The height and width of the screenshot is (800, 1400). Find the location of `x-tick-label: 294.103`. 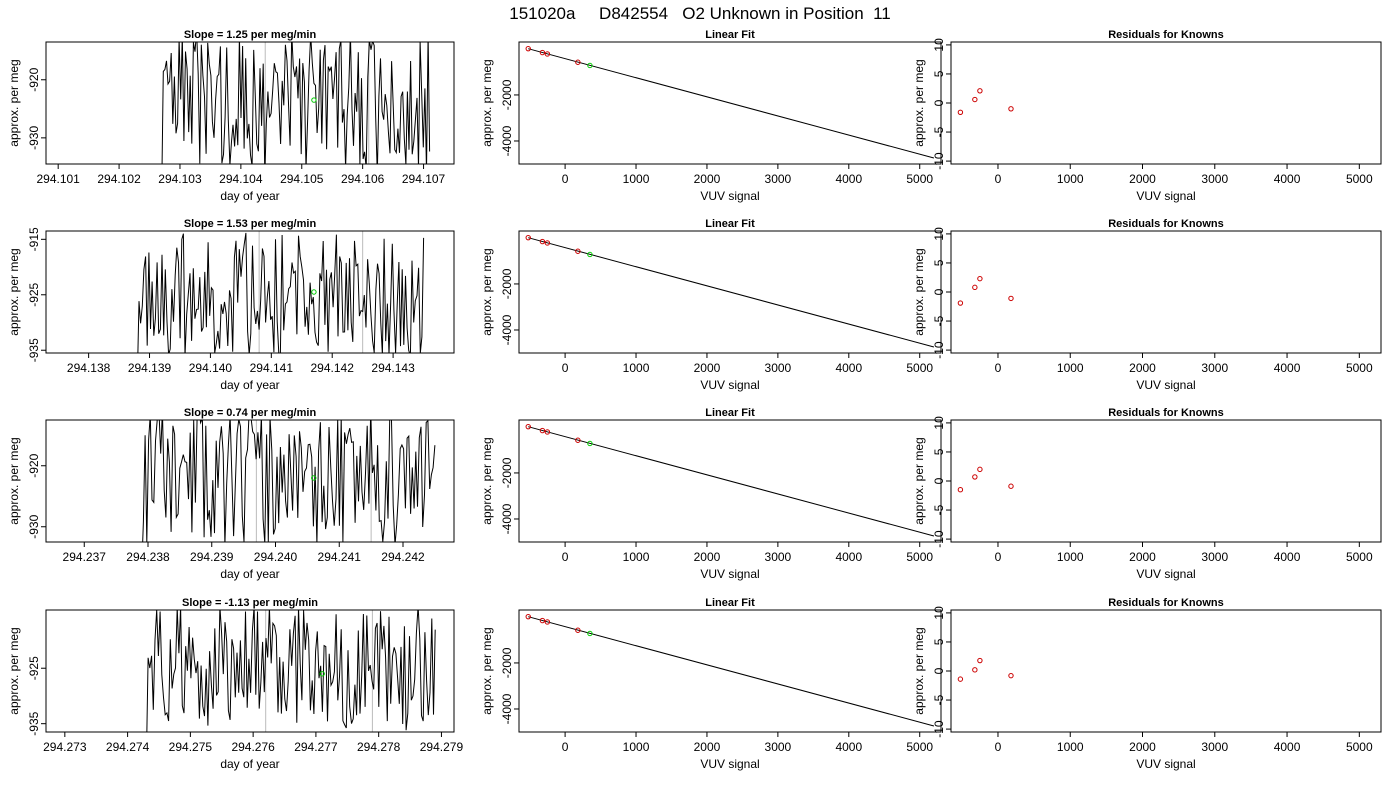

x-tick-label: 294.103 is located at coordinates (180, 179).